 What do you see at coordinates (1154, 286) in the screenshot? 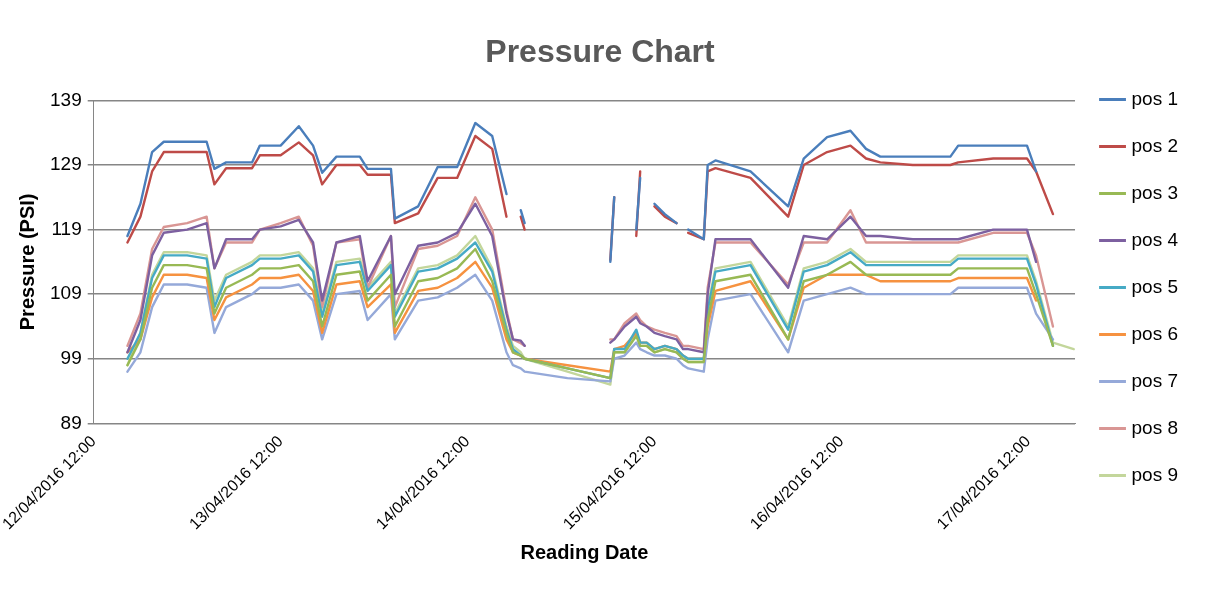
I see `legend-label: pos 5` at bounding box center [1154, 286].